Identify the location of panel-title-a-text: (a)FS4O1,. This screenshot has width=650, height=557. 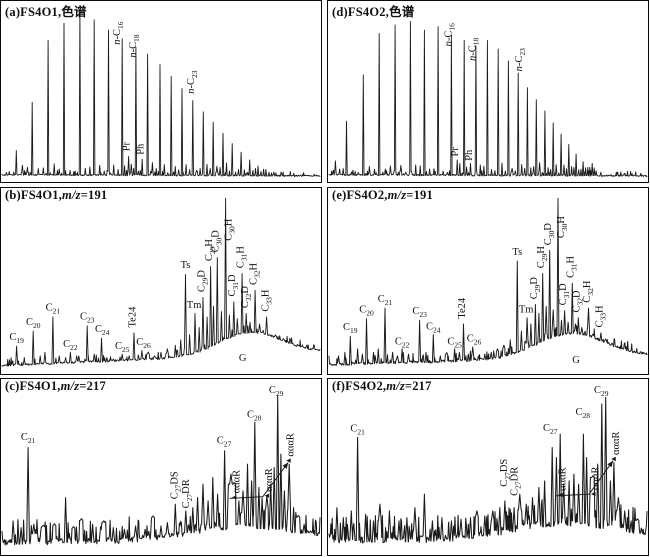
(33, 12).